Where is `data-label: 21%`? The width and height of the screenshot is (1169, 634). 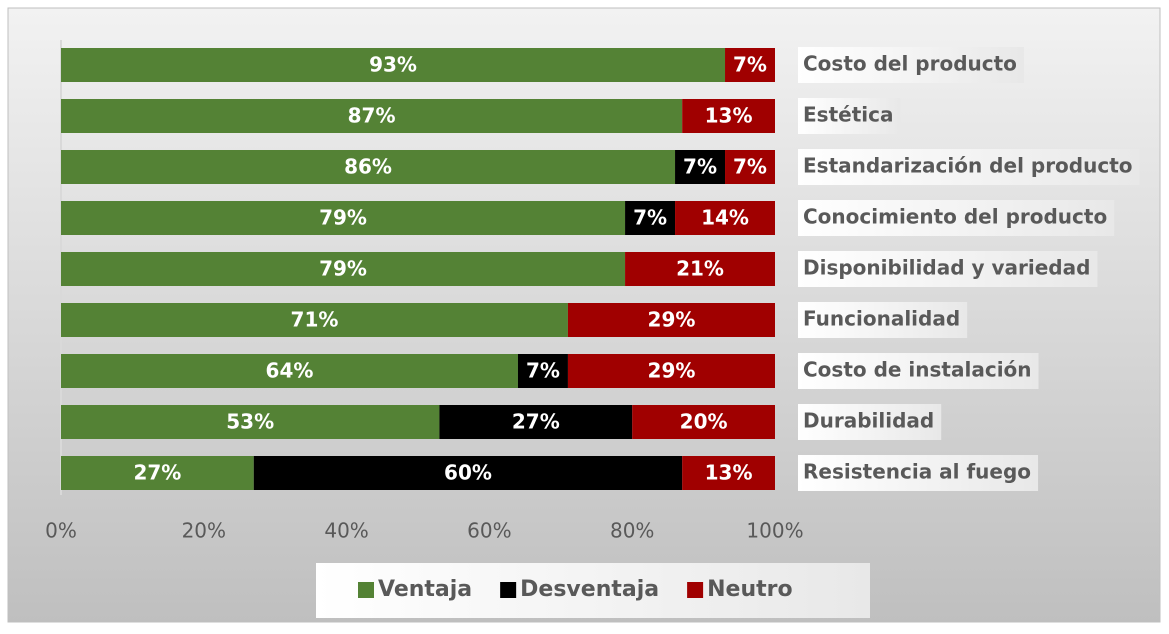
data-label: 21% is located at coordinates (700, 269).